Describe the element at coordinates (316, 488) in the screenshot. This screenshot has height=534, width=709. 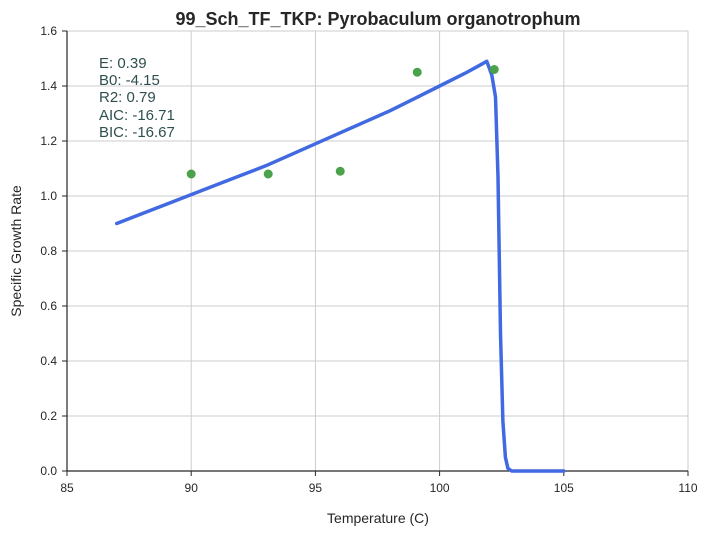
I see `x-tick-label: 95` at that location.